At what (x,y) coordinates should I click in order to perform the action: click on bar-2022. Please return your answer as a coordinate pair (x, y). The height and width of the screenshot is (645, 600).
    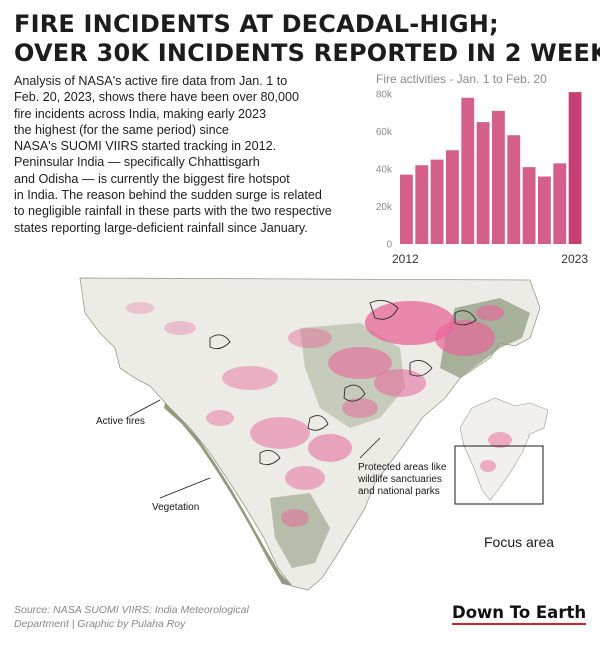
    Looking at the image, I should click on (560, 204).